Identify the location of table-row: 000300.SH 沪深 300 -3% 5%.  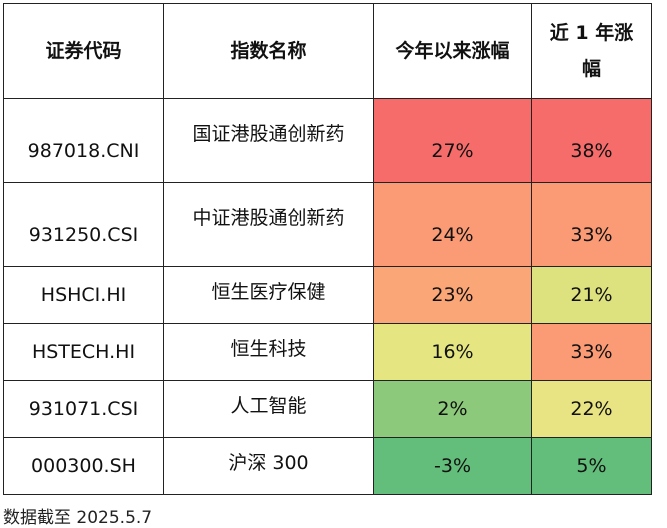
(327, 466).